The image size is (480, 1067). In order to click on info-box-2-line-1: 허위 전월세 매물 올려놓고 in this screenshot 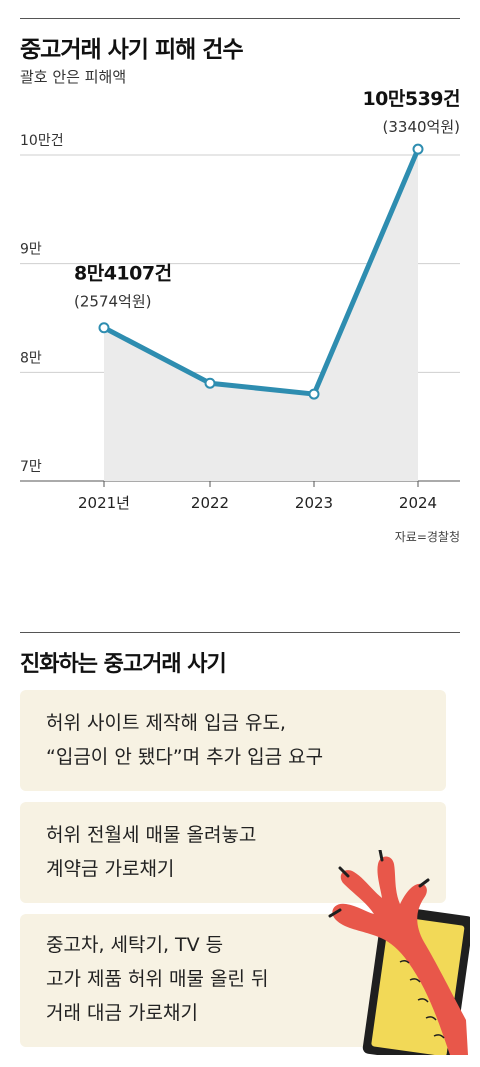, I will do `click(151, 835)`.